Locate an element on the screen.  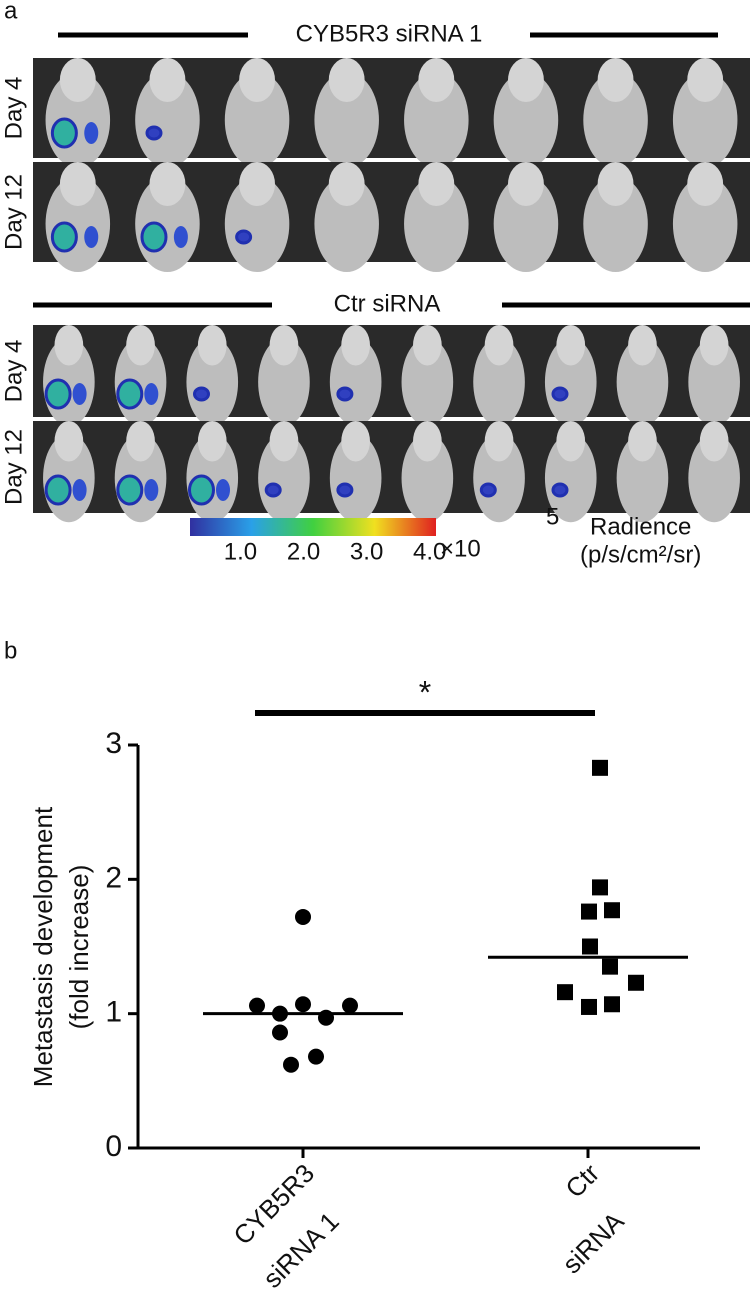
colorbar-label: Radience is located at coordinates (640, 526).